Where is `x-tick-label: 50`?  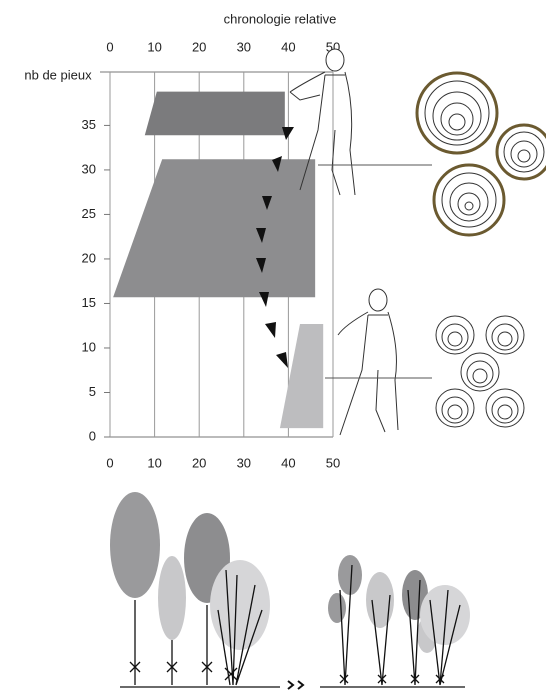
x-tick-label: 50 is located at coordinates (333, 462).